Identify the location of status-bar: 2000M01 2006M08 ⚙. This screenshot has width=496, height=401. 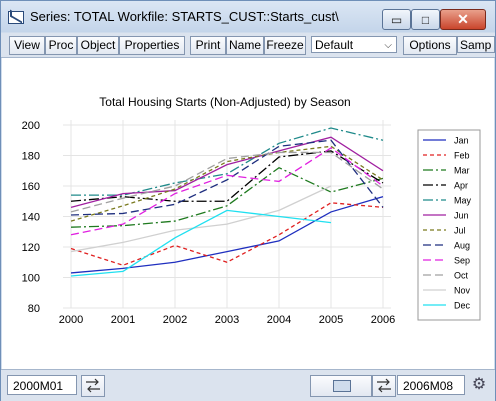
(248, 385).